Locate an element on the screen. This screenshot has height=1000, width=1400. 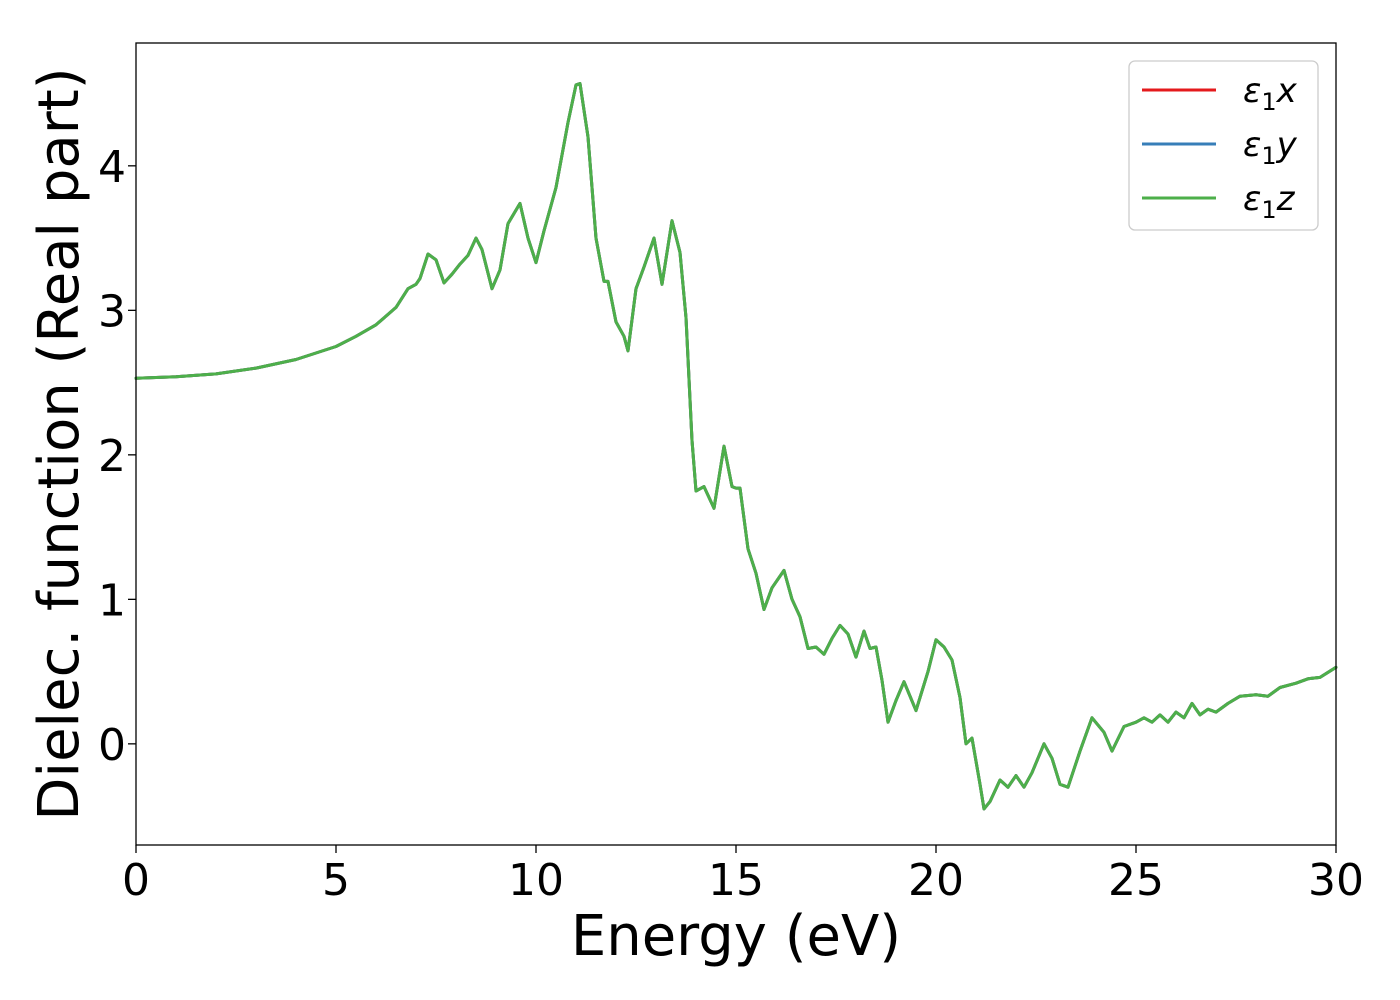
y-axis-ticks: 0 1 2 3 4 is located at coordinates (117, 456).